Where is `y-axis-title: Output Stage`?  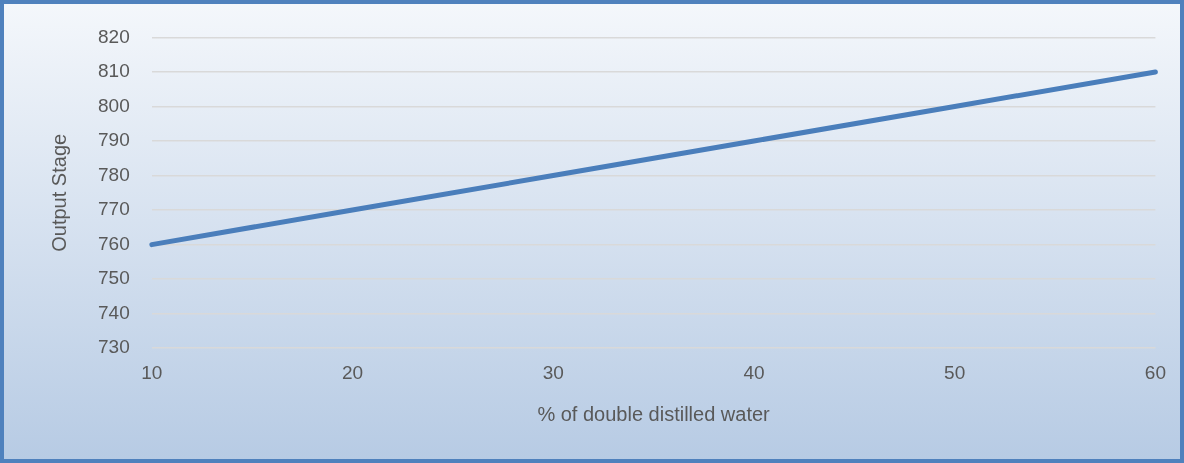 y-axis-title: Output Stage is located at coordinates (58, 192).